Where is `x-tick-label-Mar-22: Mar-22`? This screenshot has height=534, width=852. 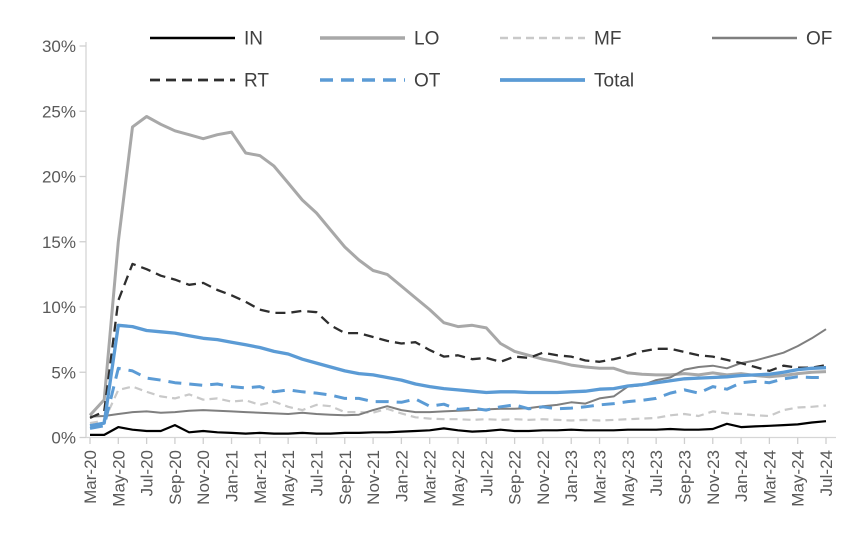 x-tick-label-Mar-22: Mar-22 is located at coordinates (430, 477).